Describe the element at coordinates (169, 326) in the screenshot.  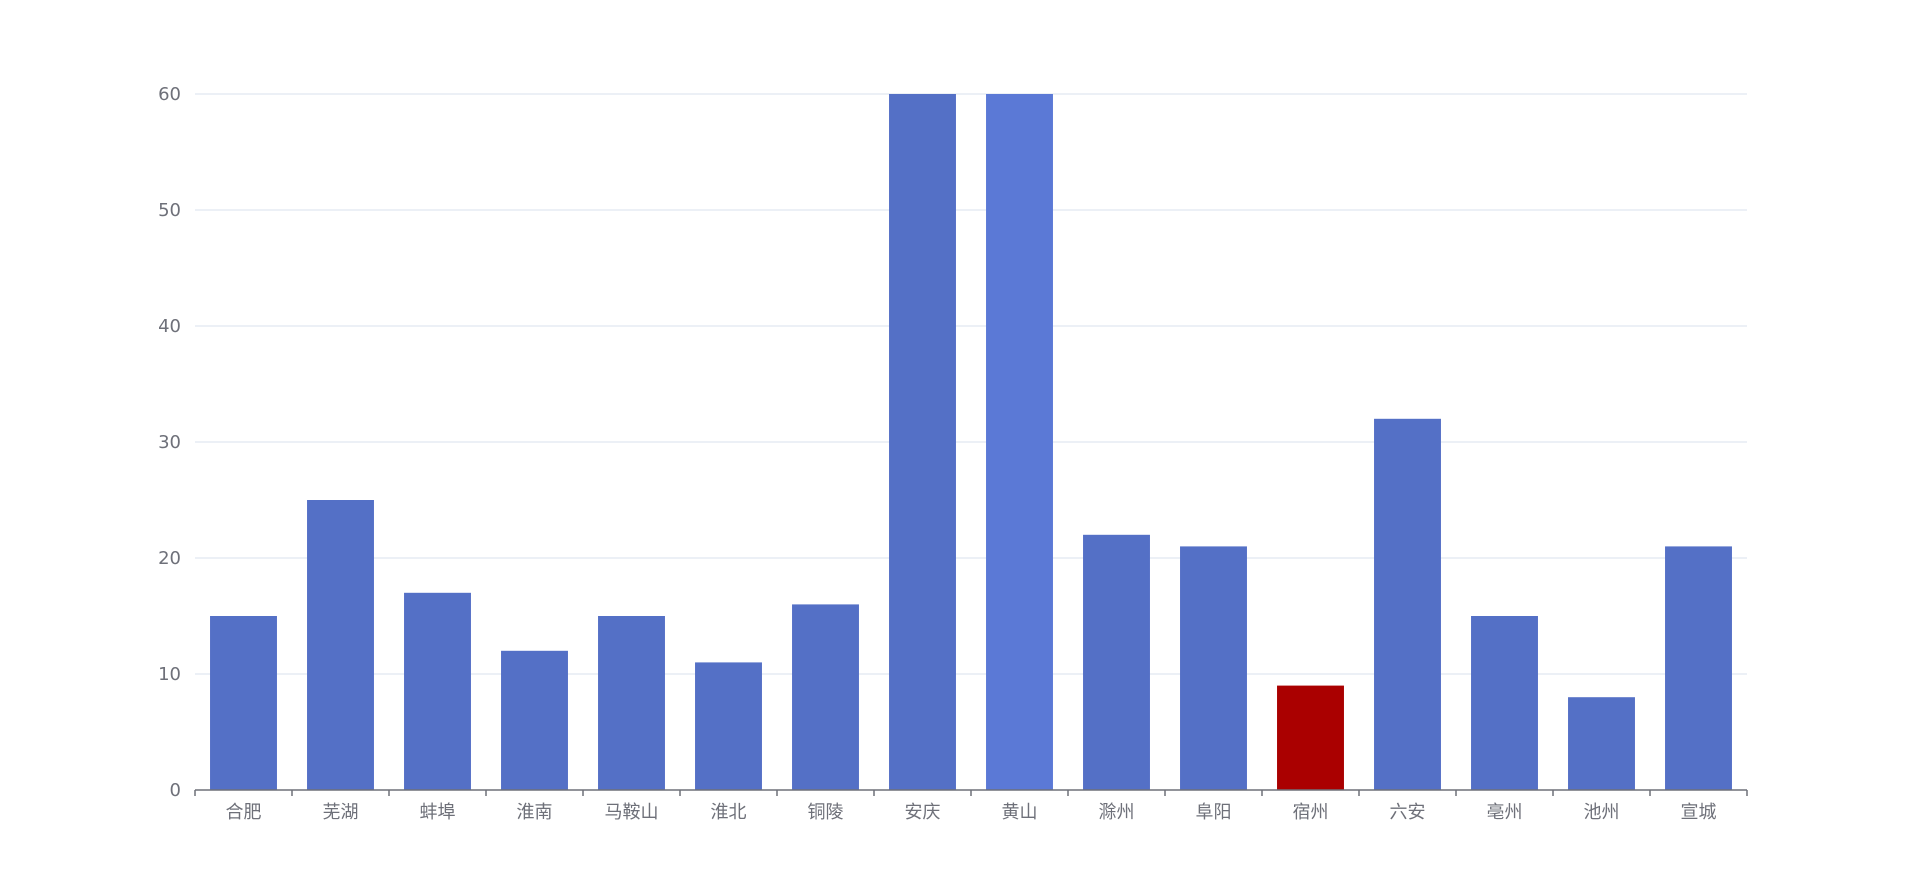
I see `y-tick-label: 40` at that location.